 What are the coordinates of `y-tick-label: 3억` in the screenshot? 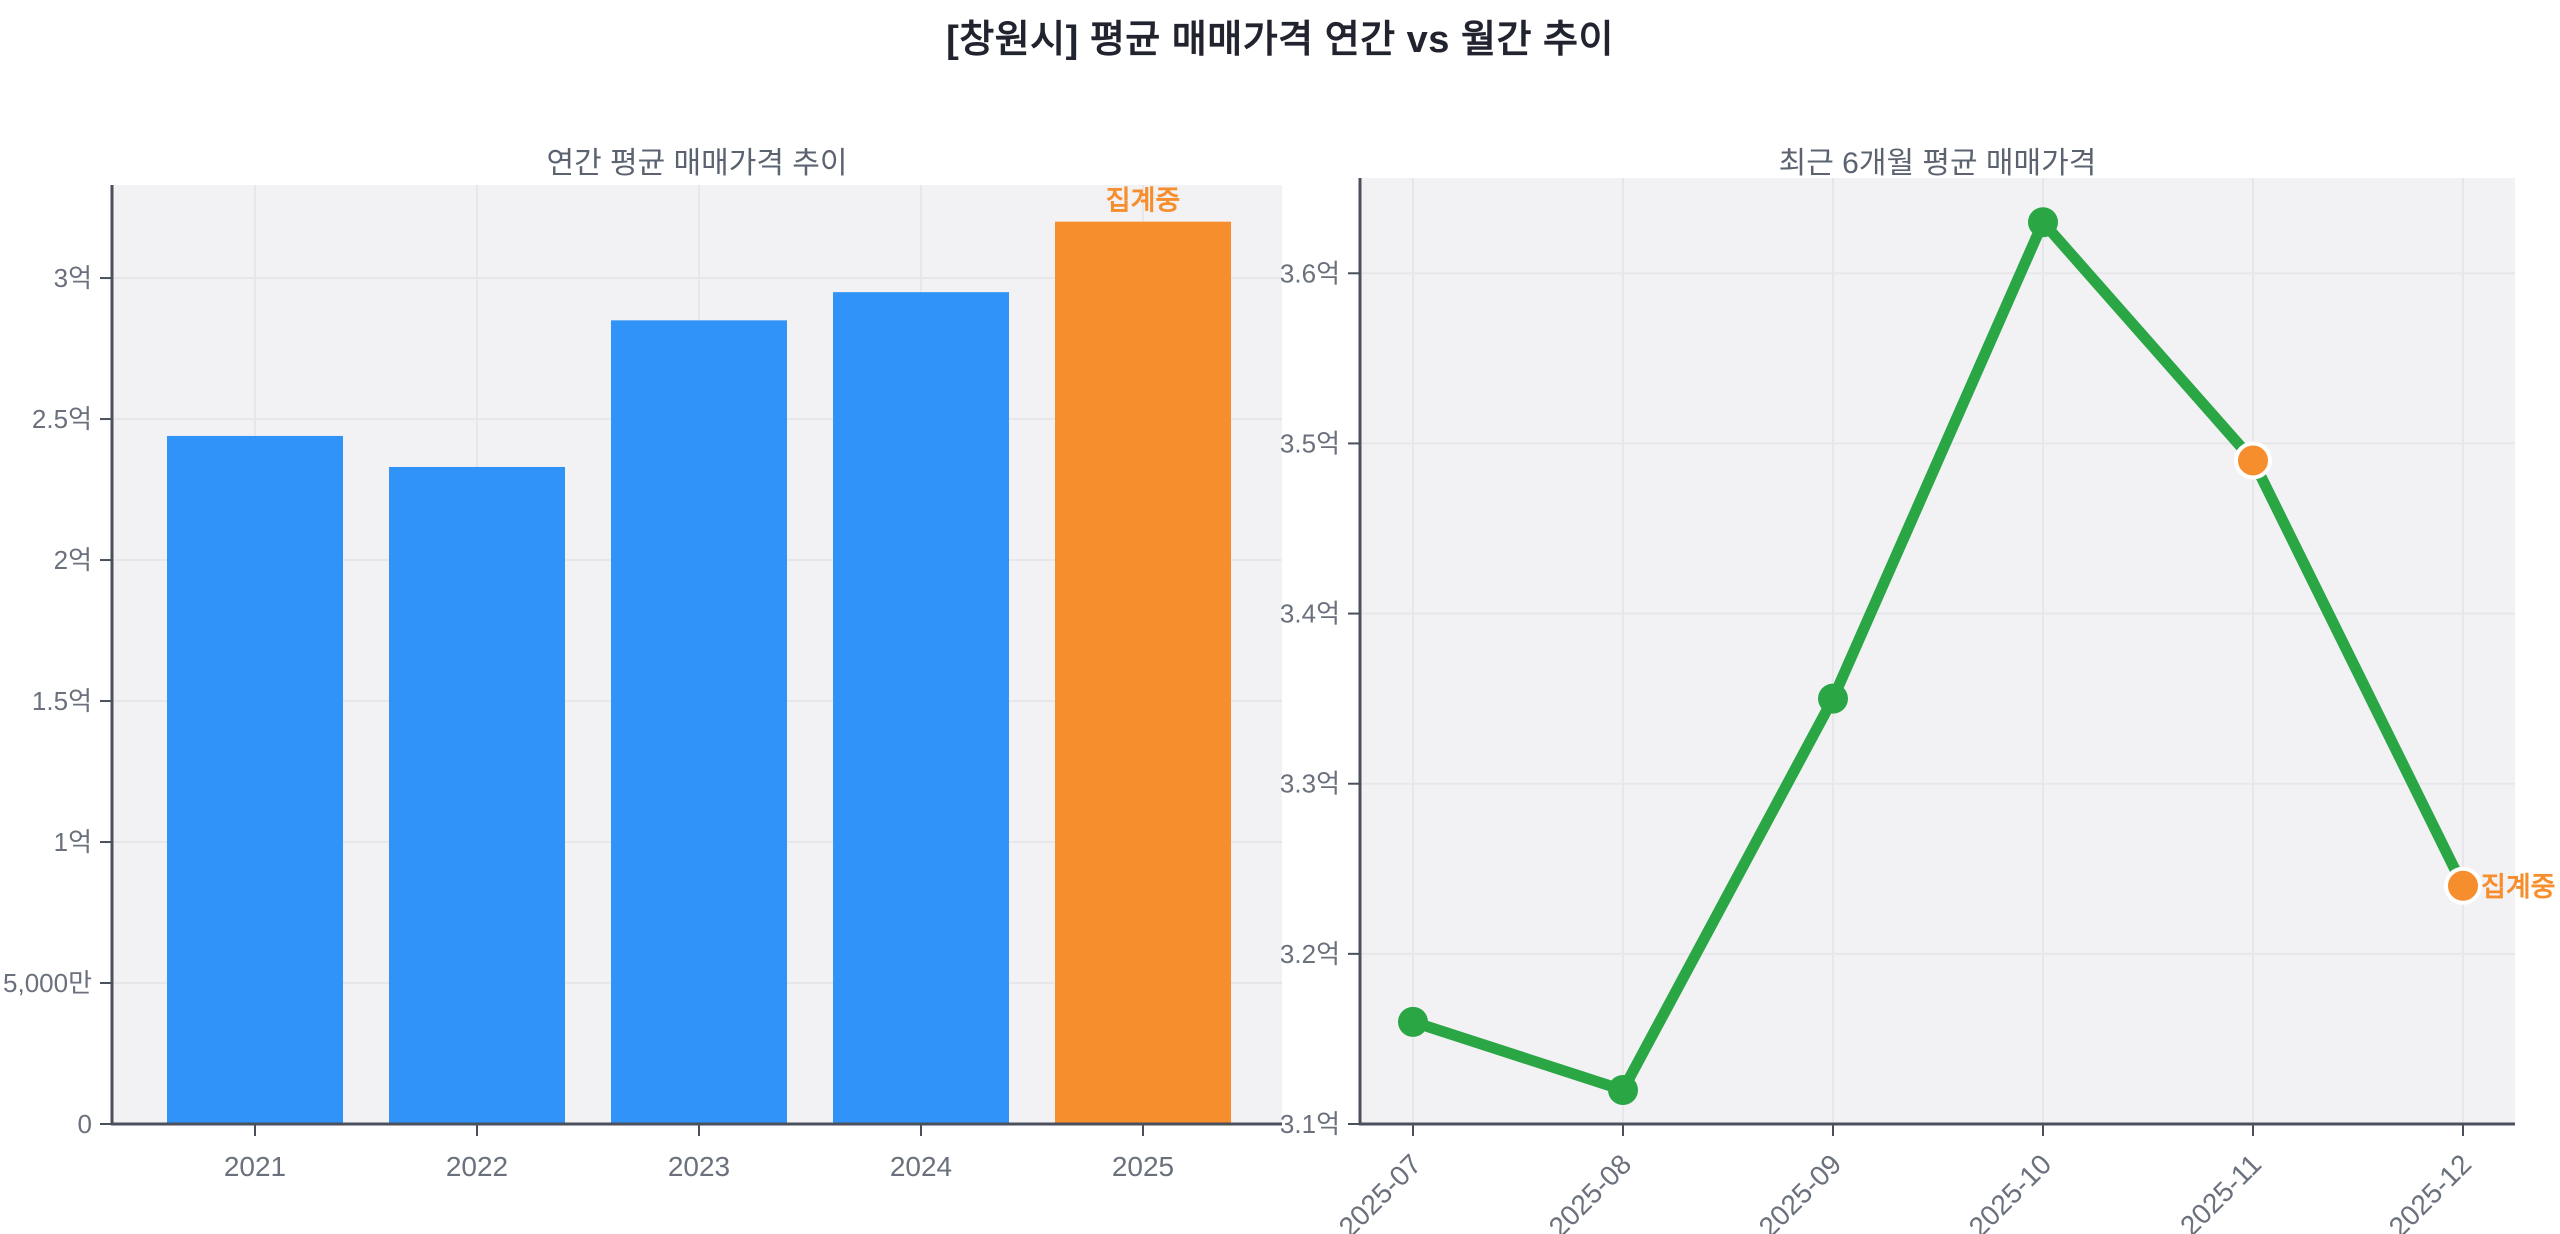 It's located at (73, 278).